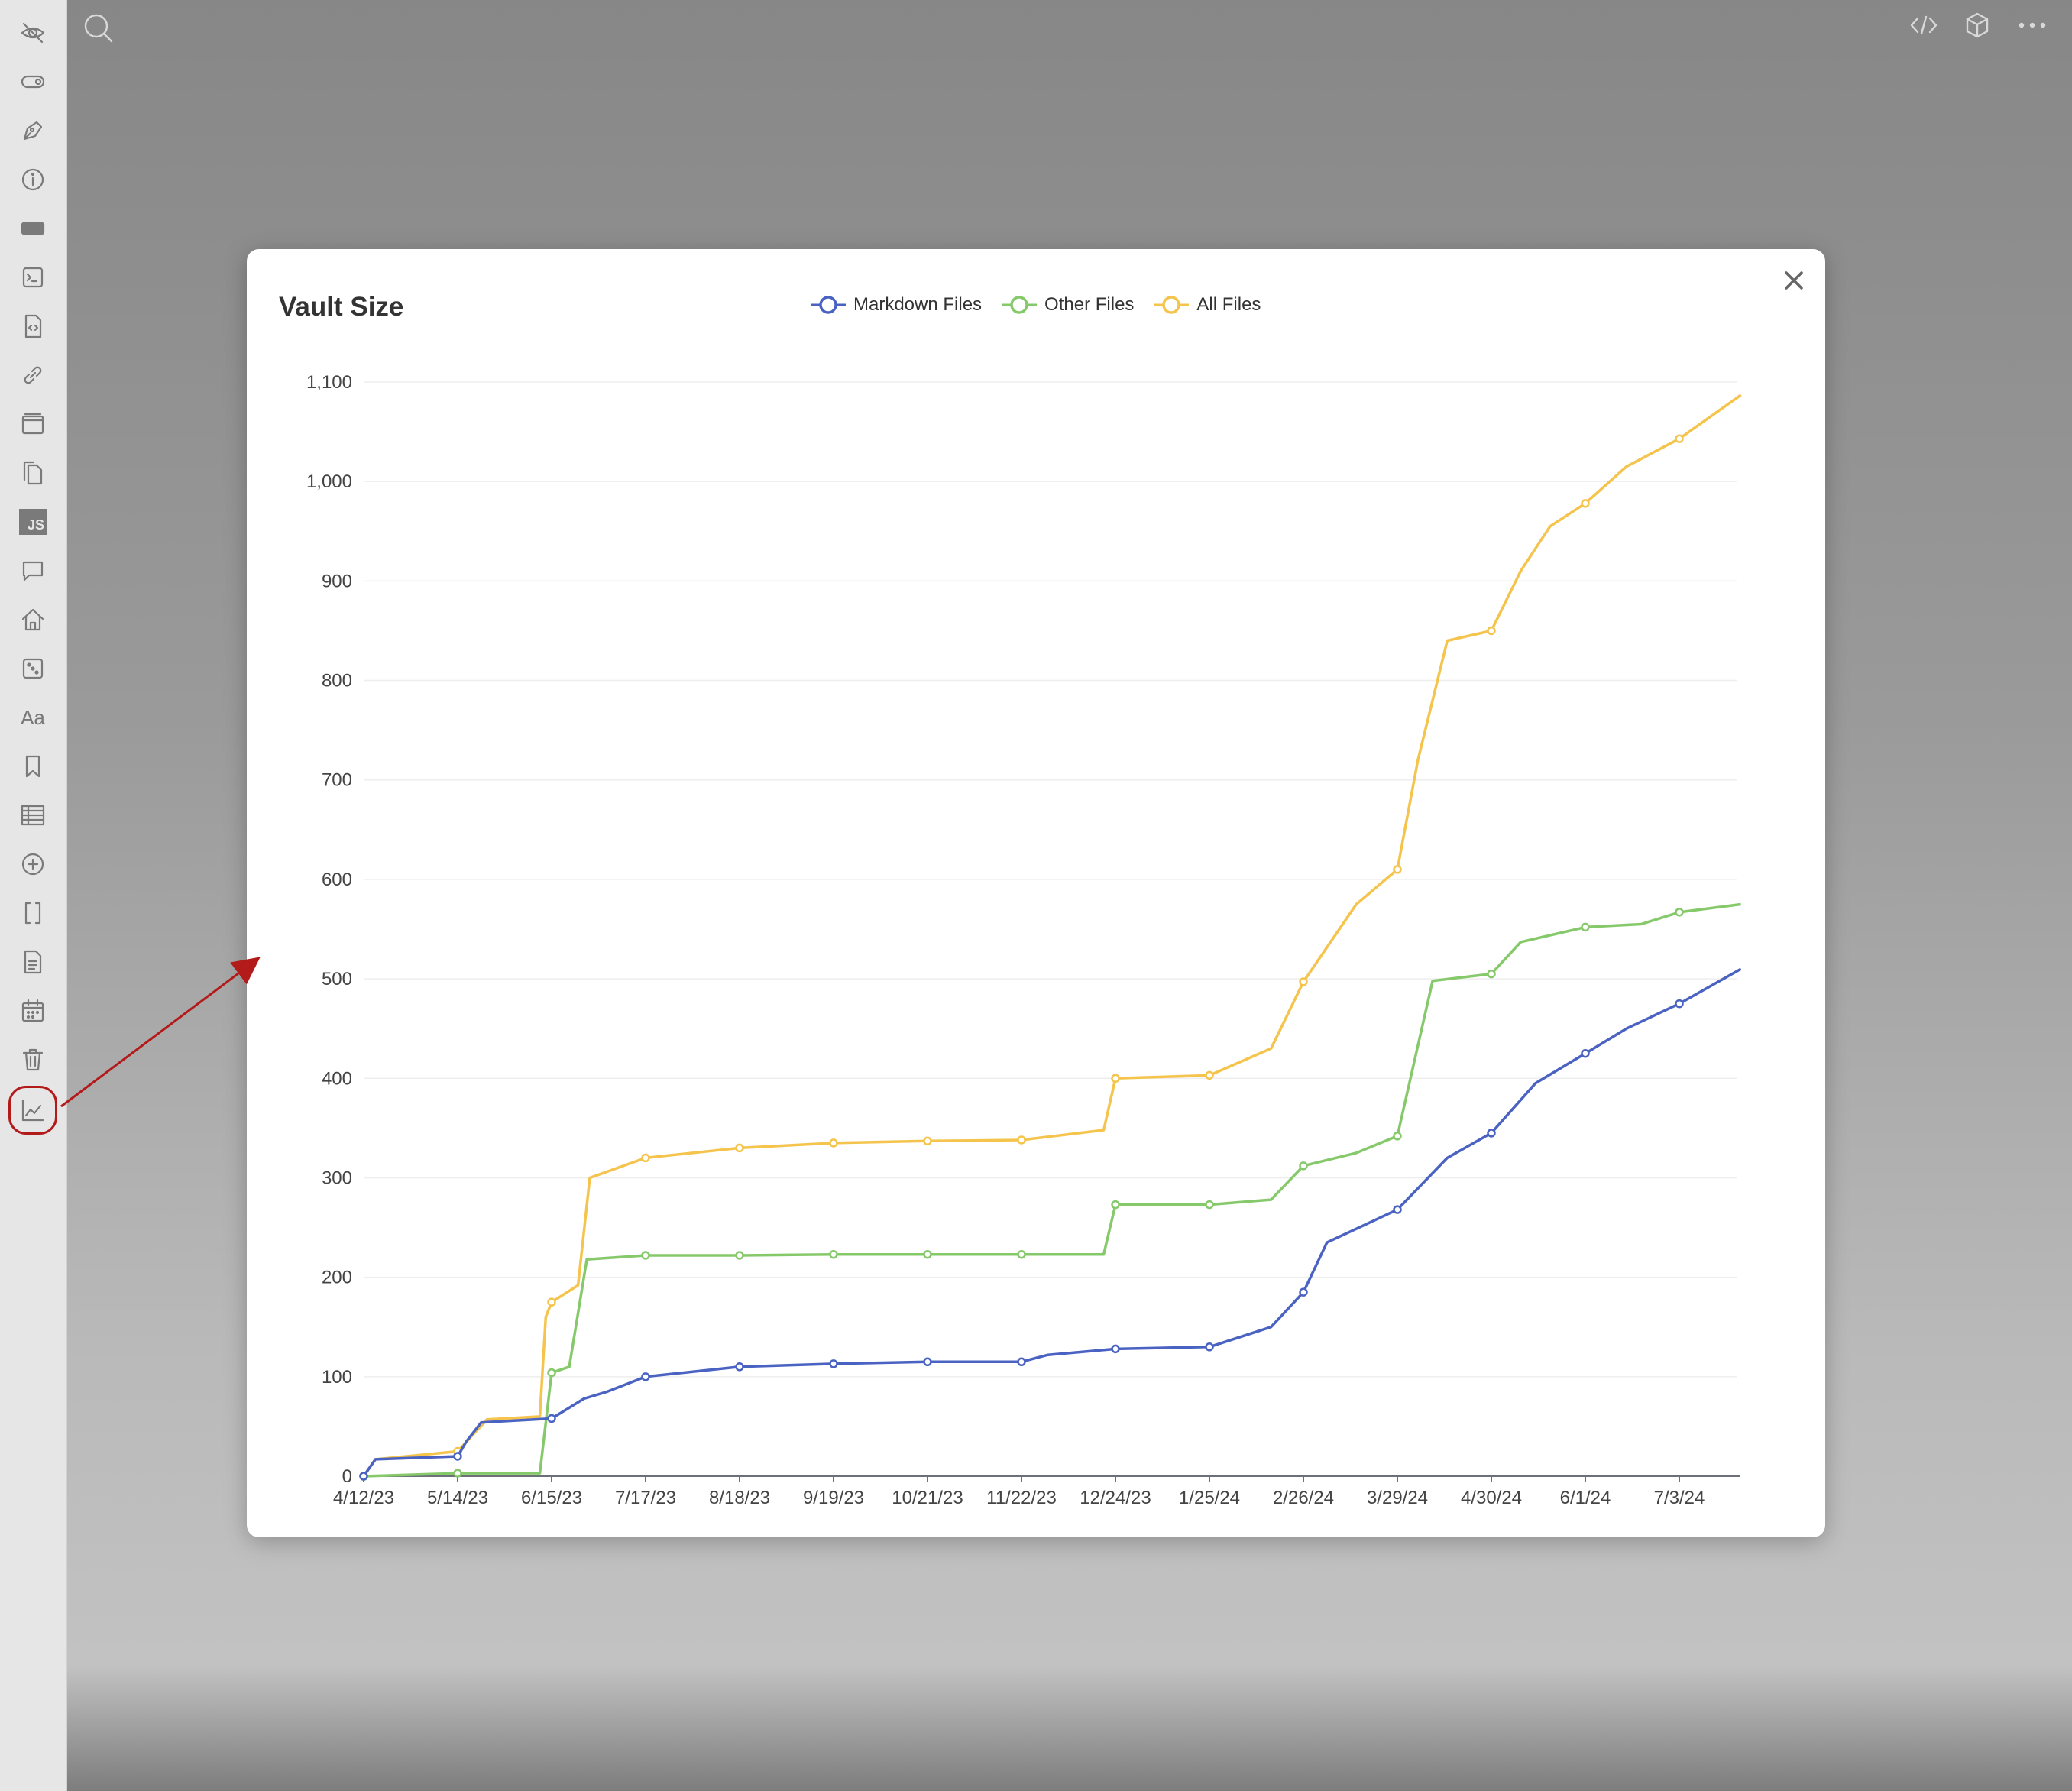 The width and height of the screenshot is (2072, 1791). I want to click on eye-off-icon, so click(32, 32).